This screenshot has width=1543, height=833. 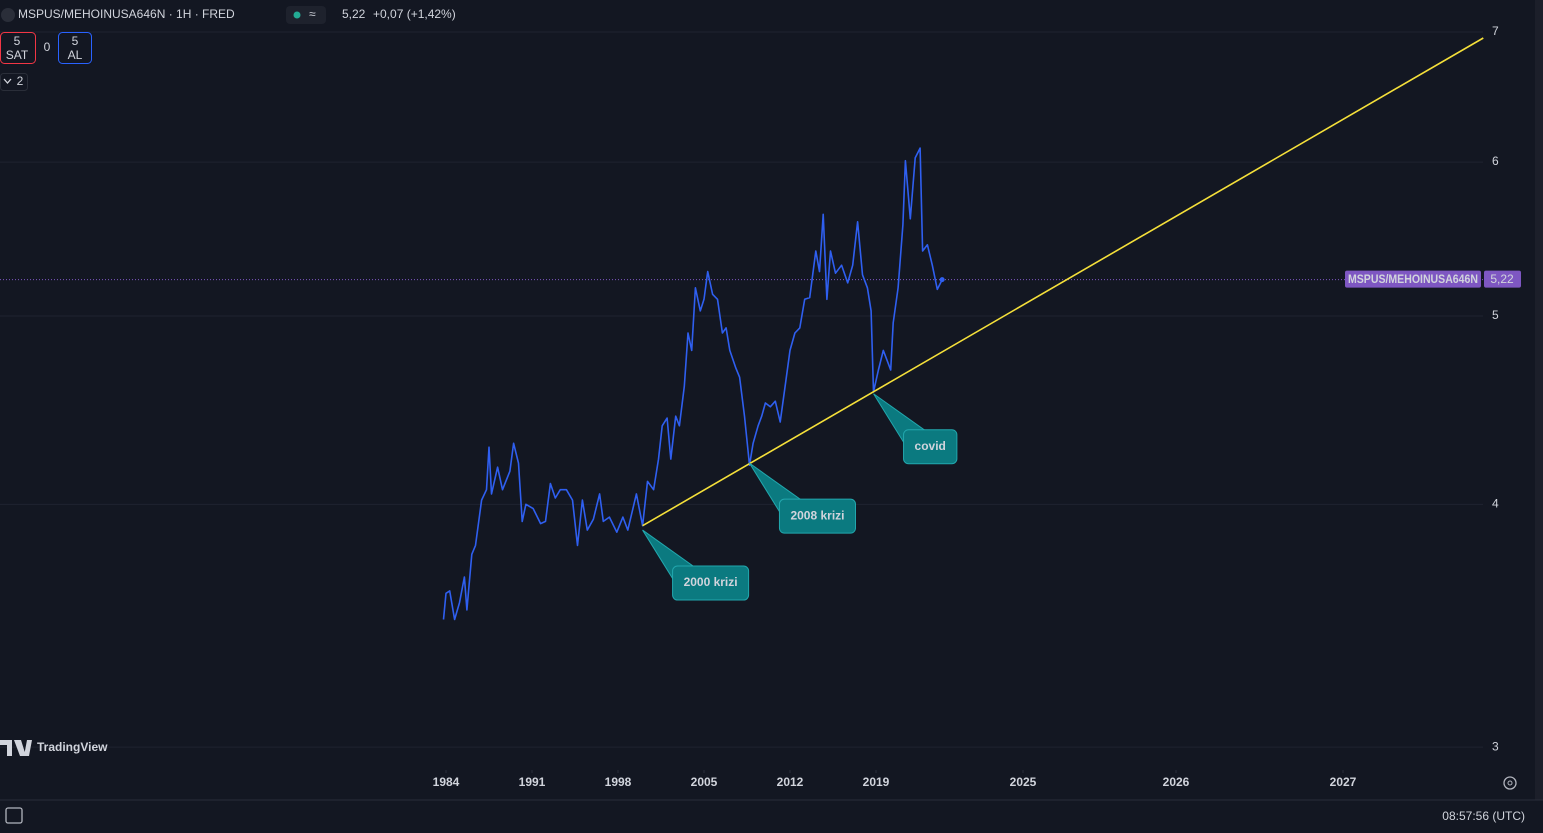 What do you see at coordinates (75, 41) in the screenshot?
I see `buy-count: 5` at bounding box center [75, 41].